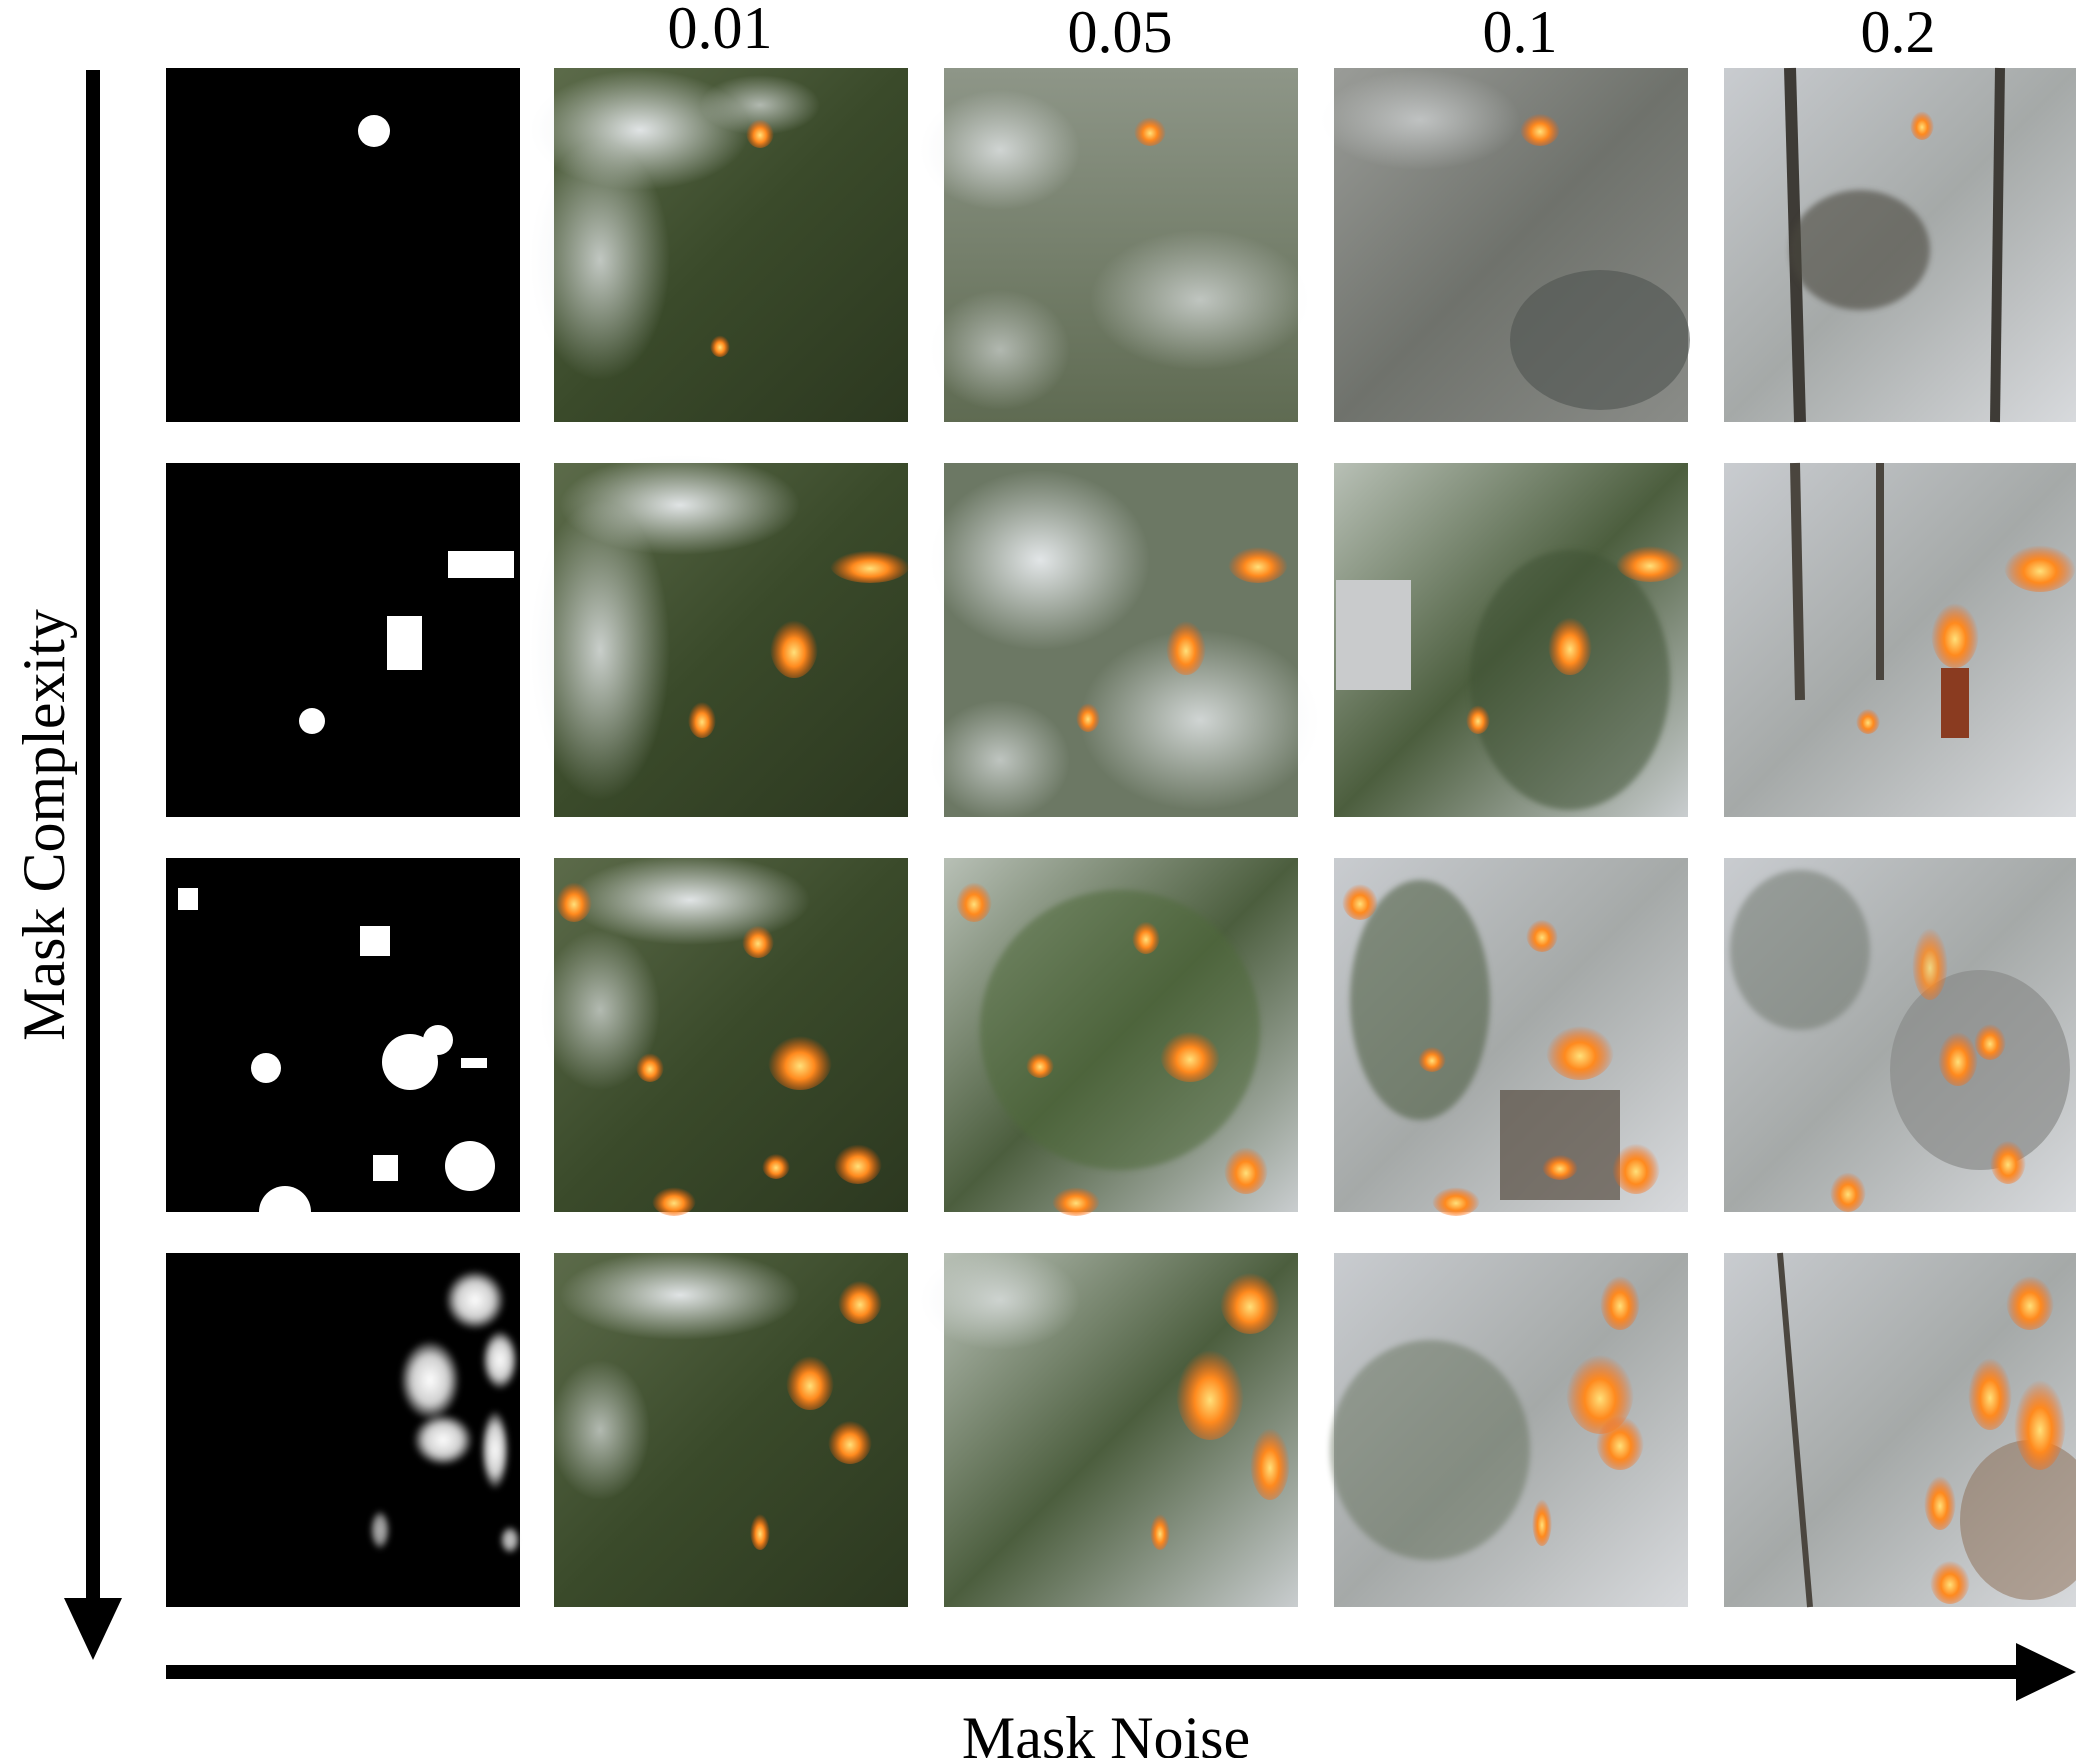 The image size is (2076, 1758). I want to click on mask-noisy-blobs, so click(343, 1430).